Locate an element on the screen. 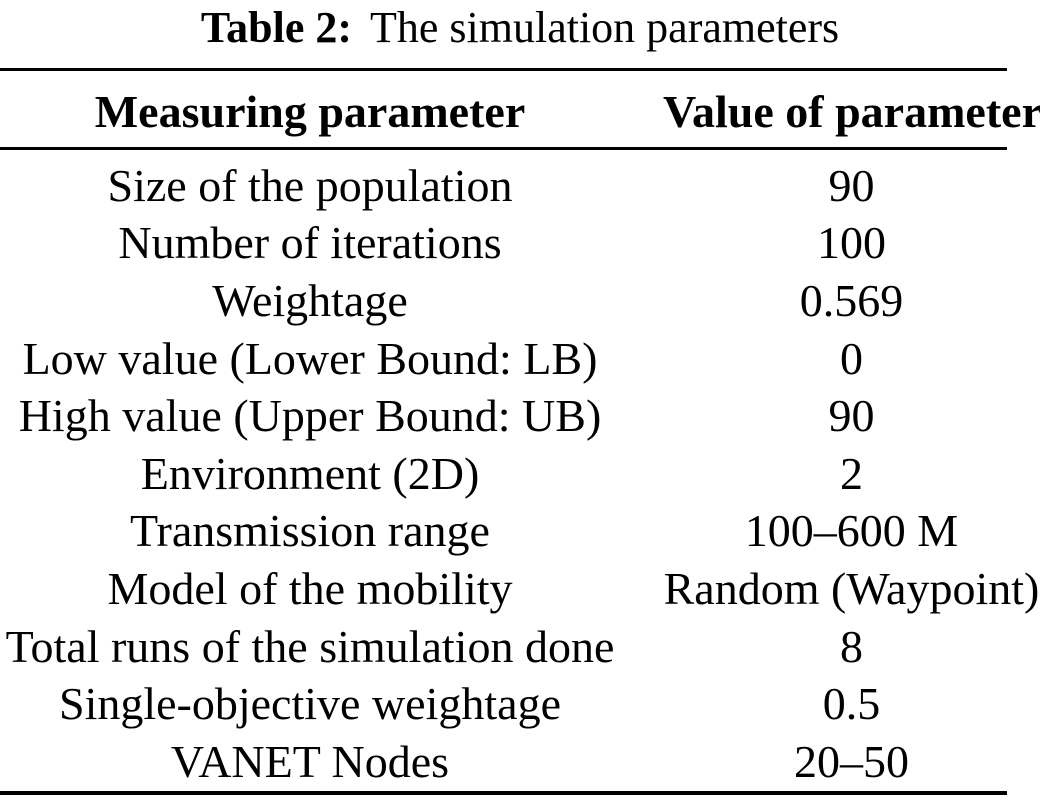  table-header-row: Measuring parameter Value of parameter is located at coordinates (520, 109).